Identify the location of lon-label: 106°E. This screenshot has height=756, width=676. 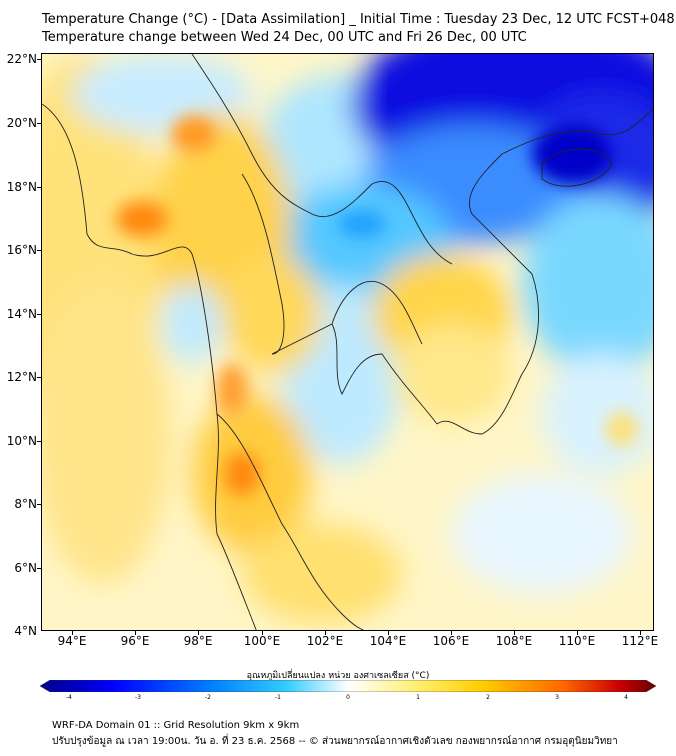
(451, 641).